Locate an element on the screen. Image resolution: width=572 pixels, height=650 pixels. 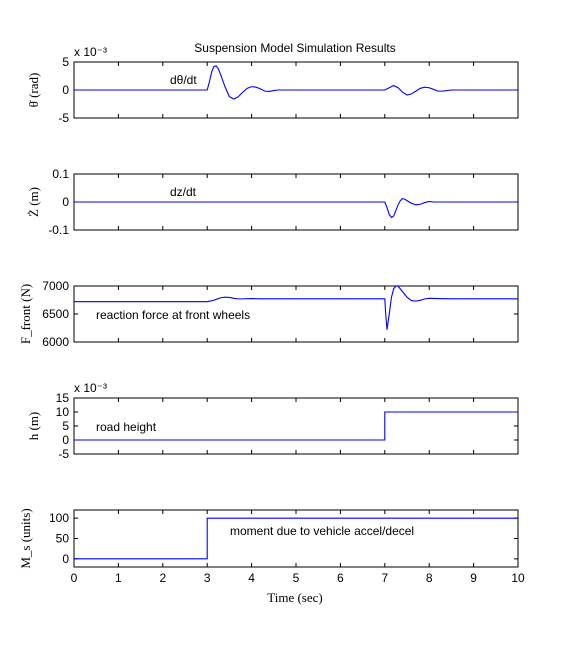
panel-2: -0.1 0 0.1 dz/dt Ż (m) is located at coordinates (272, 202).